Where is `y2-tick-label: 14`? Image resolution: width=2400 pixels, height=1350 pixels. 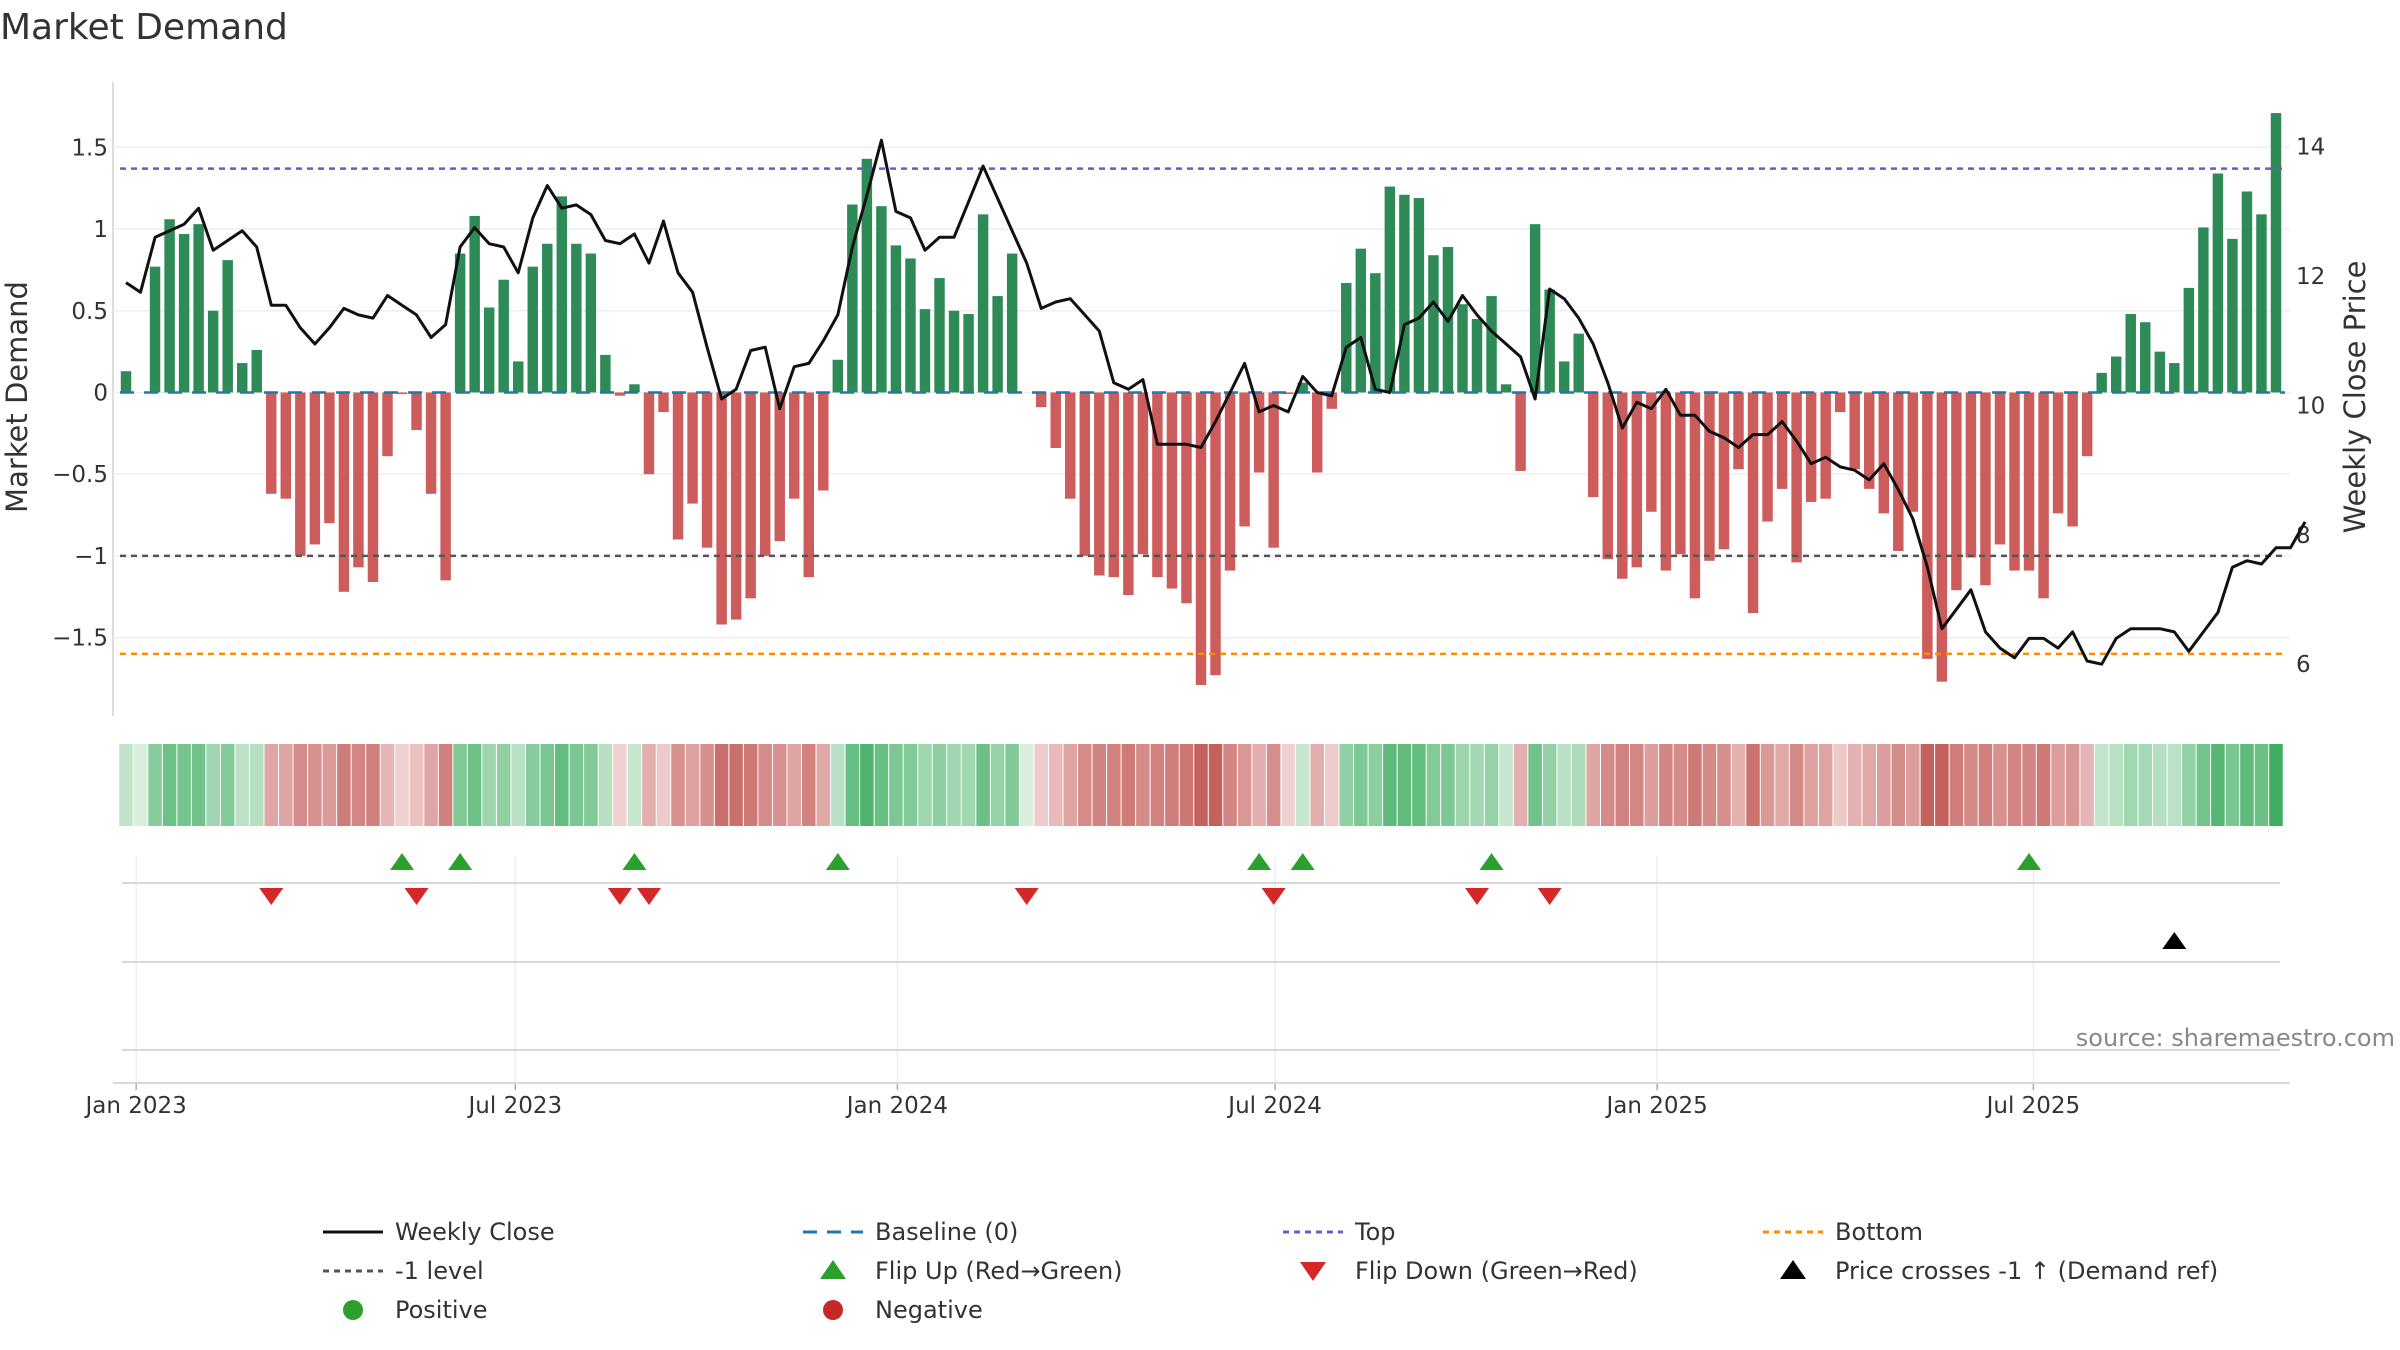 y2-tick-label: 14 is located at coordinates (2310, 148).